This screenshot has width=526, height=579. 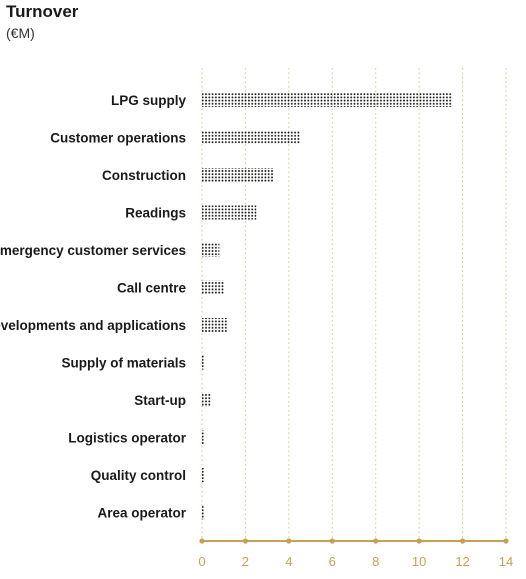 What do you see at coordinates (127, 438) in the screenshot?
I see `category-label: Logistics operator` at bounding box center [127, 438].